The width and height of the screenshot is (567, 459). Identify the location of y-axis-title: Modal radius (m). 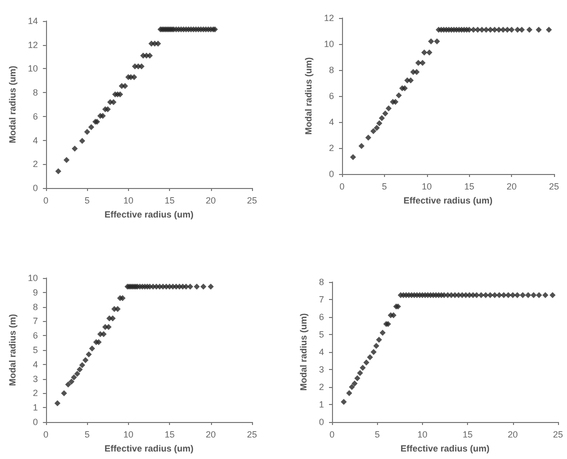
(13, 350).